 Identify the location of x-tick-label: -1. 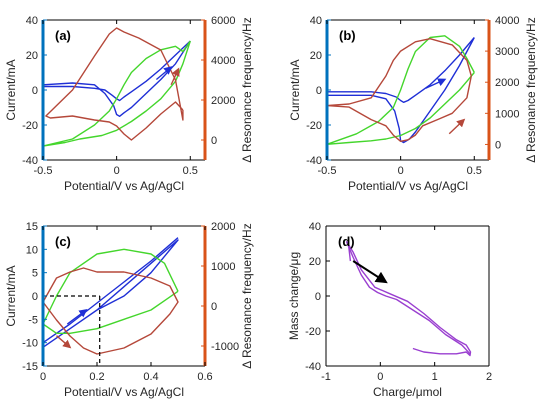
(326, 377).